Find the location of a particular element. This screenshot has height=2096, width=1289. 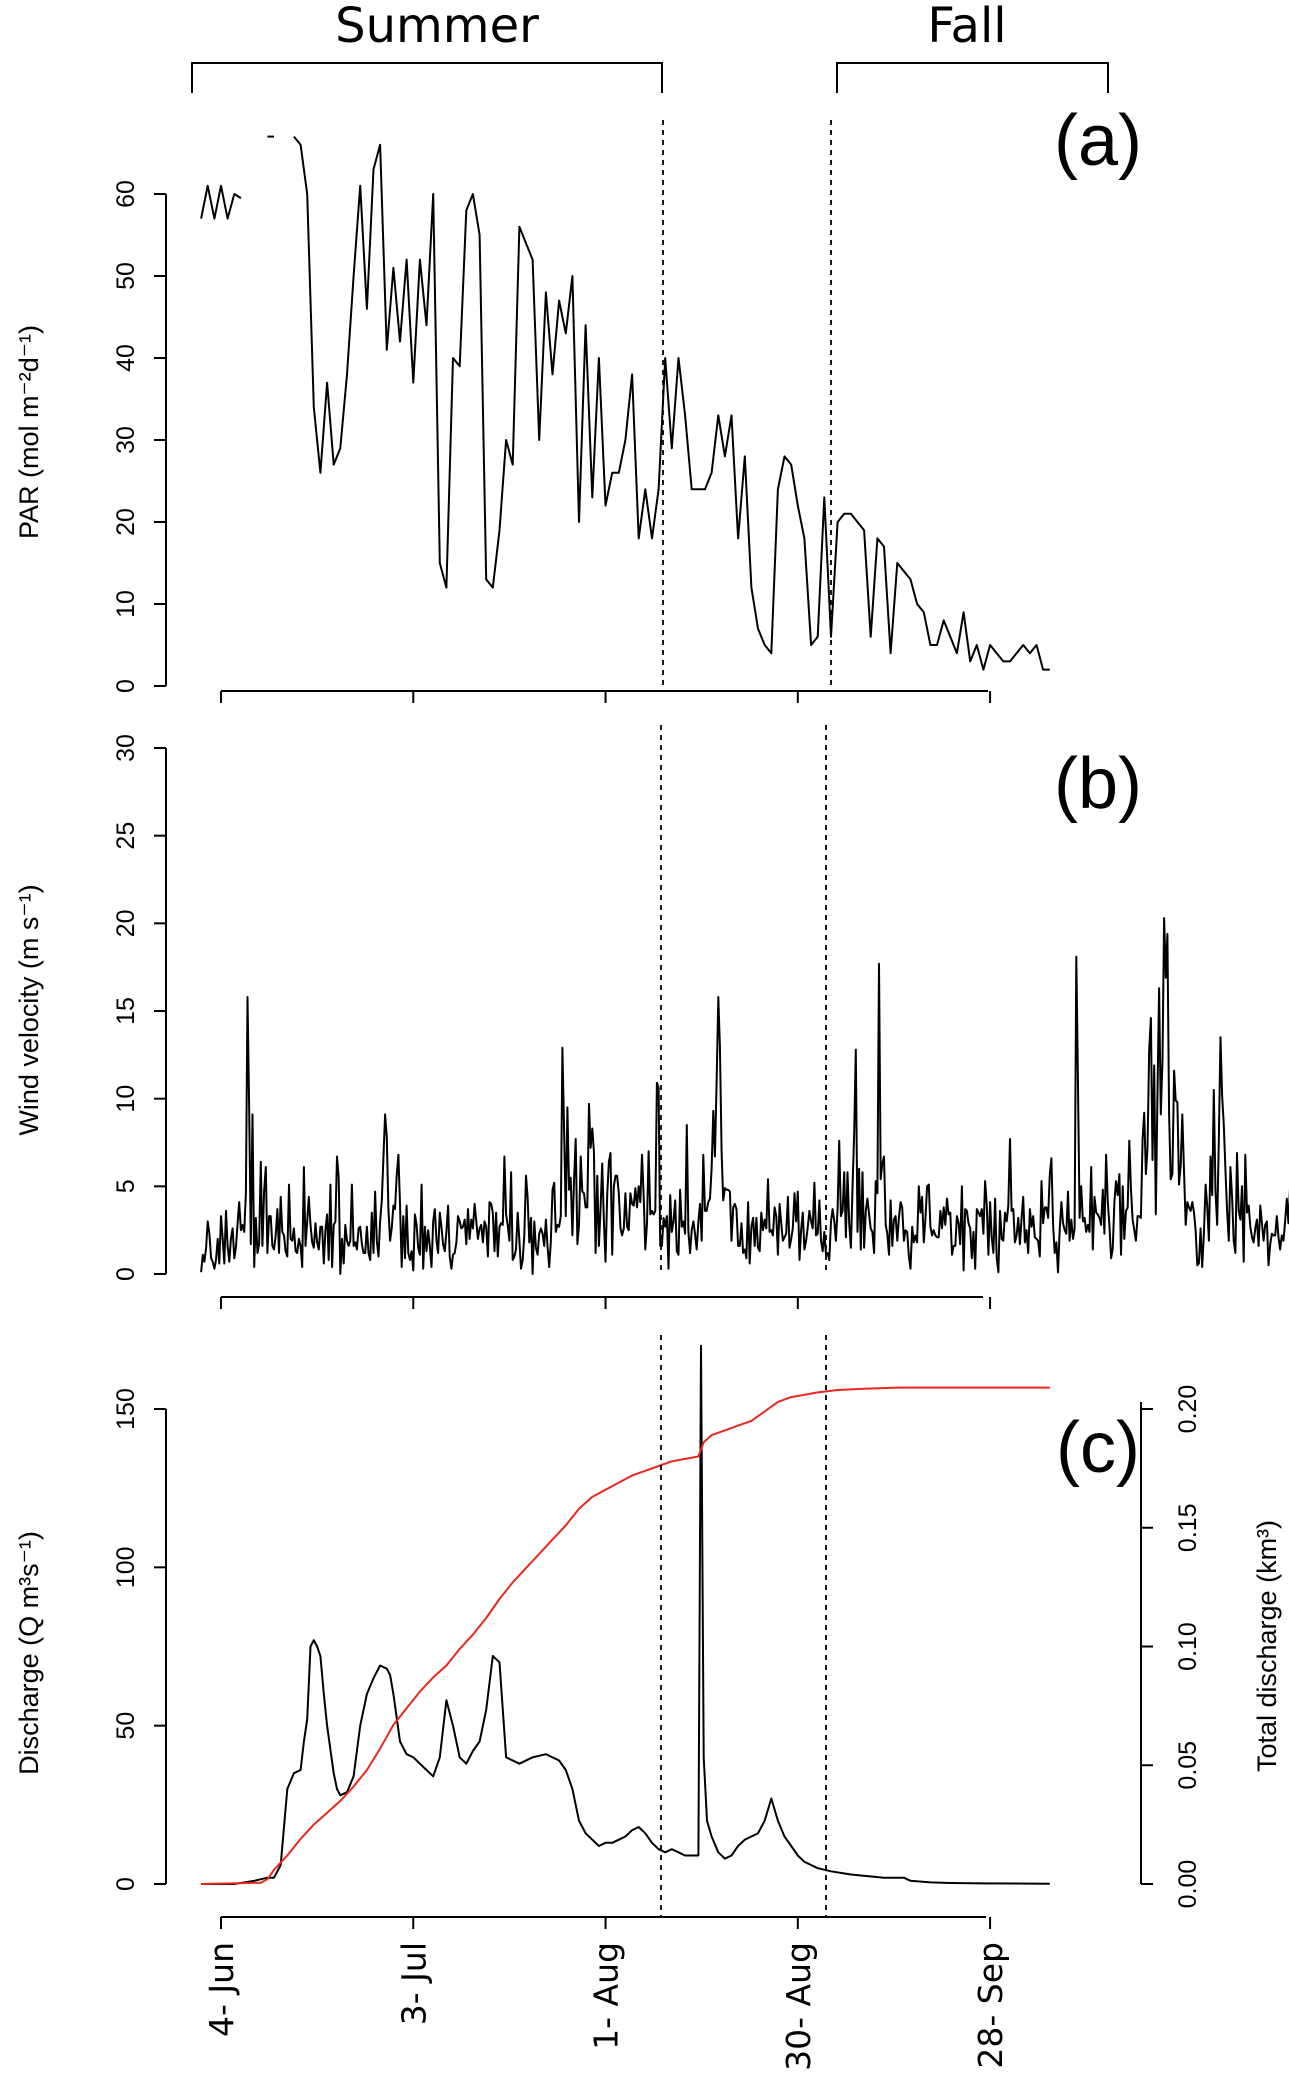

panel-c-tag: (c) is located at coordinates (1098, 1448).